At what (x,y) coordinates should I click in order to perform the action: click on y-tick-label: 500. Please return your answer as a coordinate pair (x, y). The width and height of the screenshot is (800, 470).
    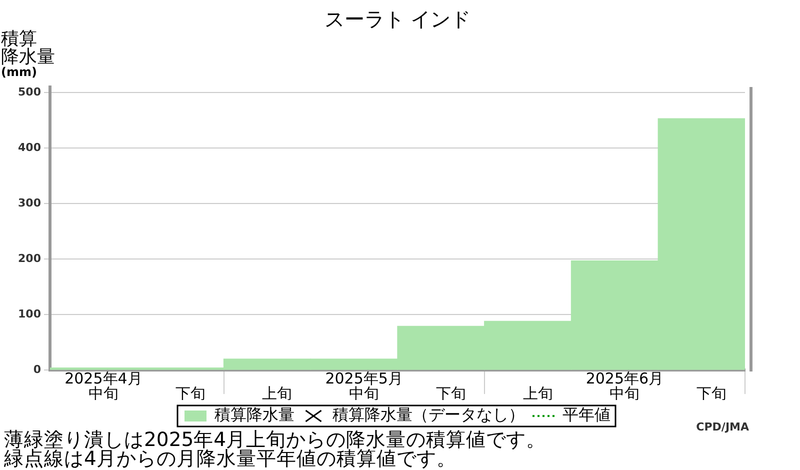
    Looking at the image, I should click on (30, 91).